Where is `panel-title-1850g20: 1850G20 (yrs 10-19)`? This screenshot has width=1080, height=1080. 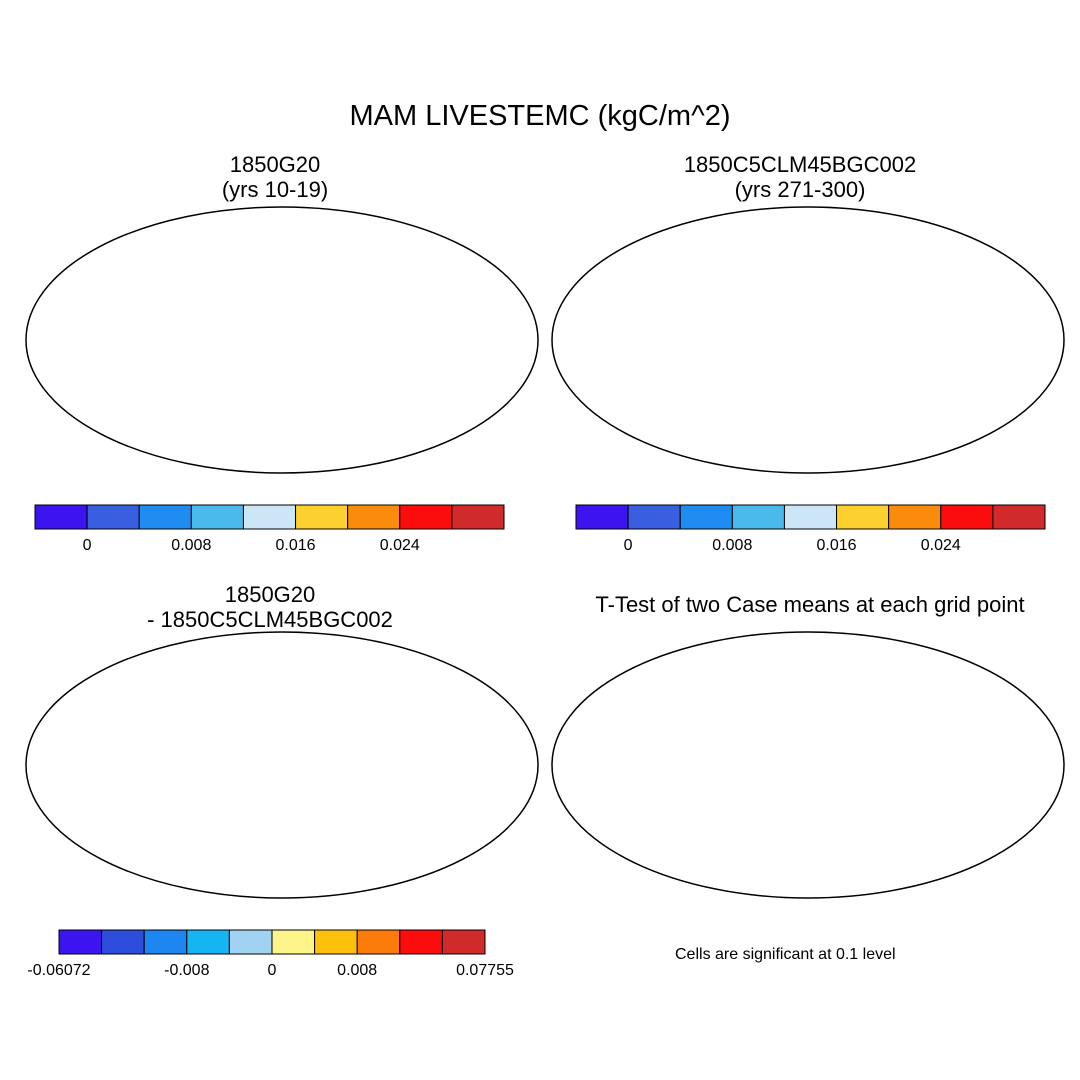
panel-title-1850g20: 1850G20 (yrs 10-19) is located at coordinates (275, 177).